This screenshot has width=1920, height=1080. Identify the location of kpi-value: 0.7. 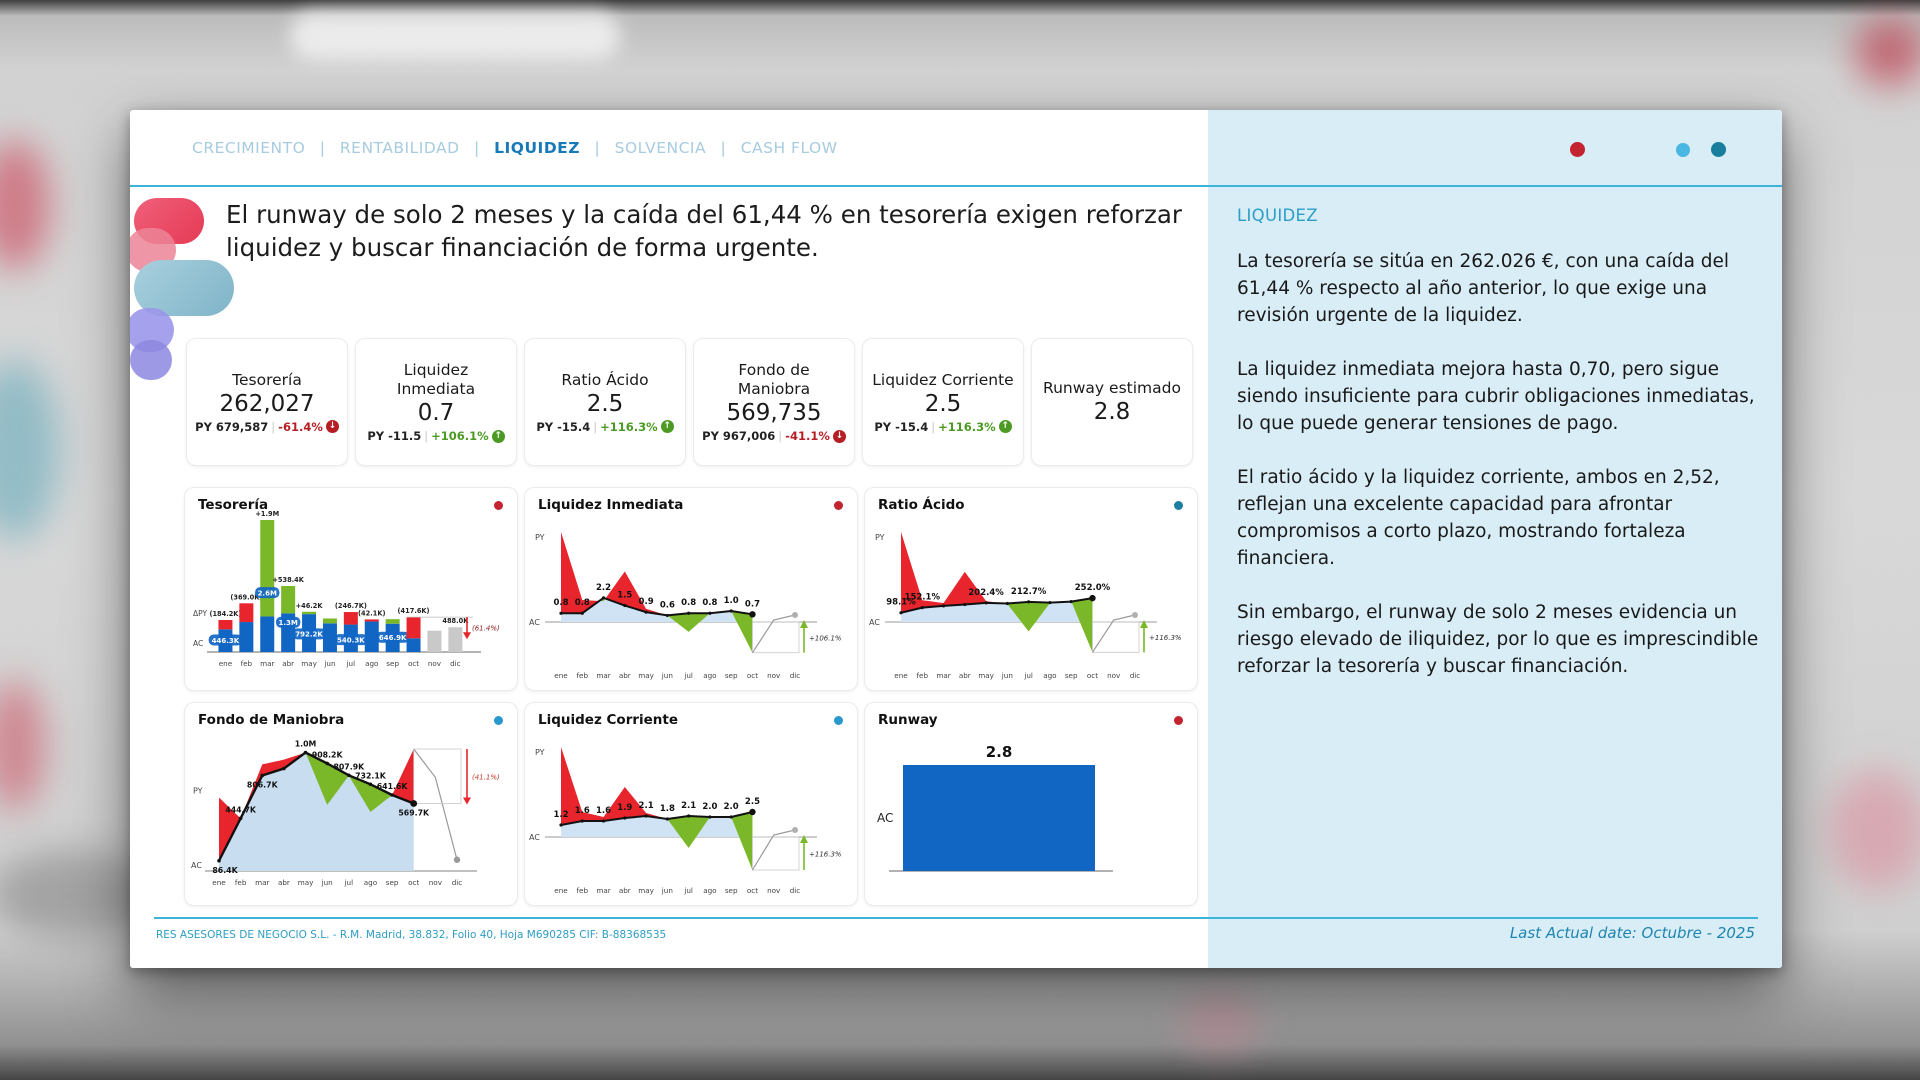
(436, 413).